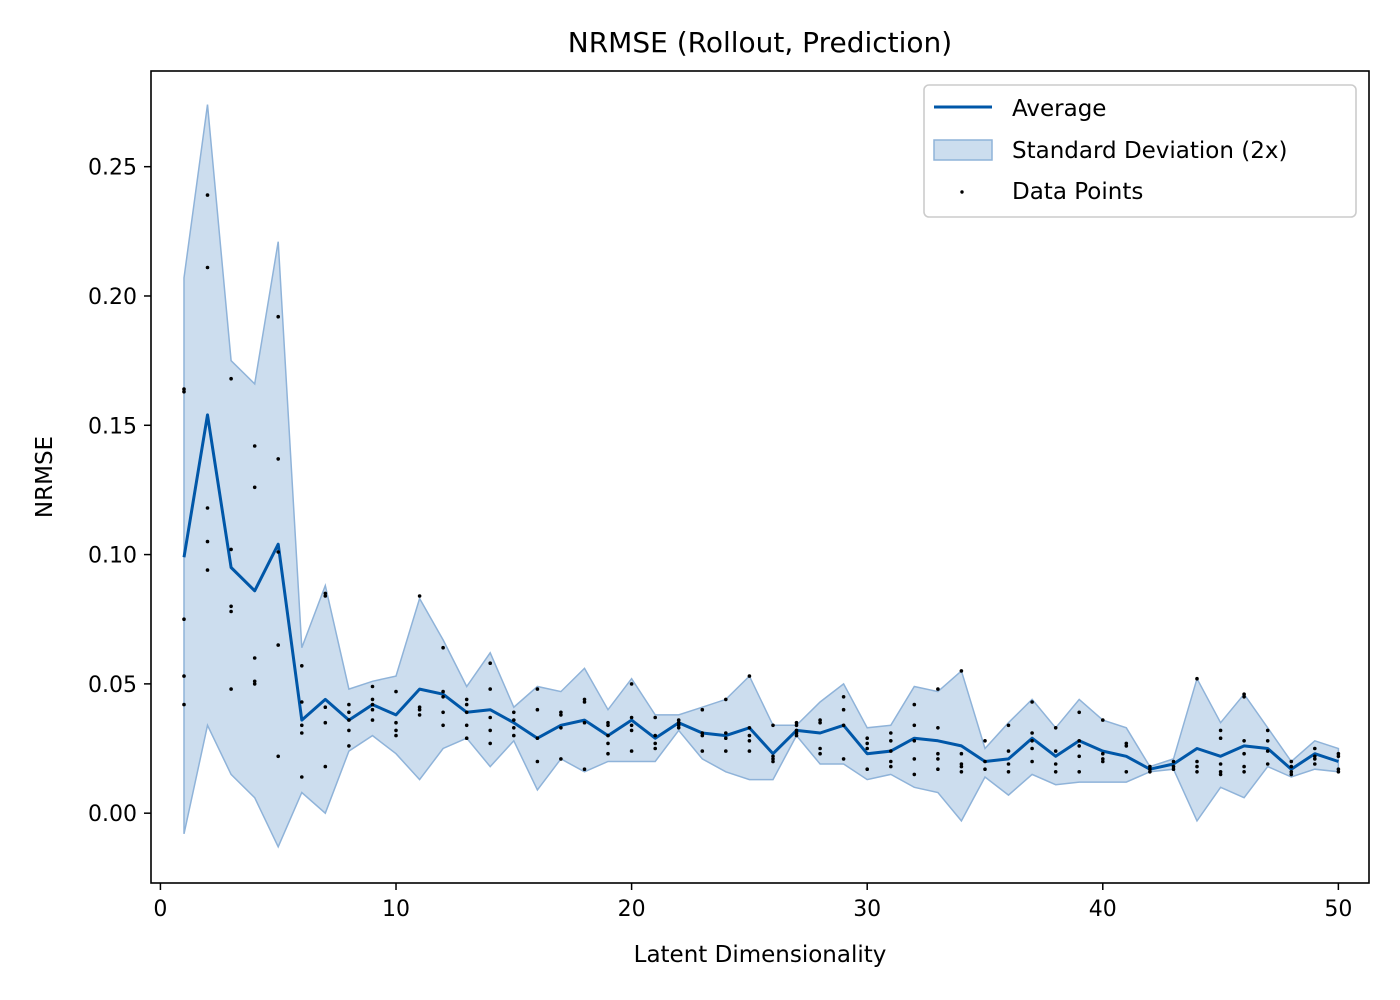 The width and height of the screenshot is (1400, 1000). What do you see at coordinates (112, 685) in the screenshot?
I see `y-tick-label: 0.05` at bounding box center [112, 685].